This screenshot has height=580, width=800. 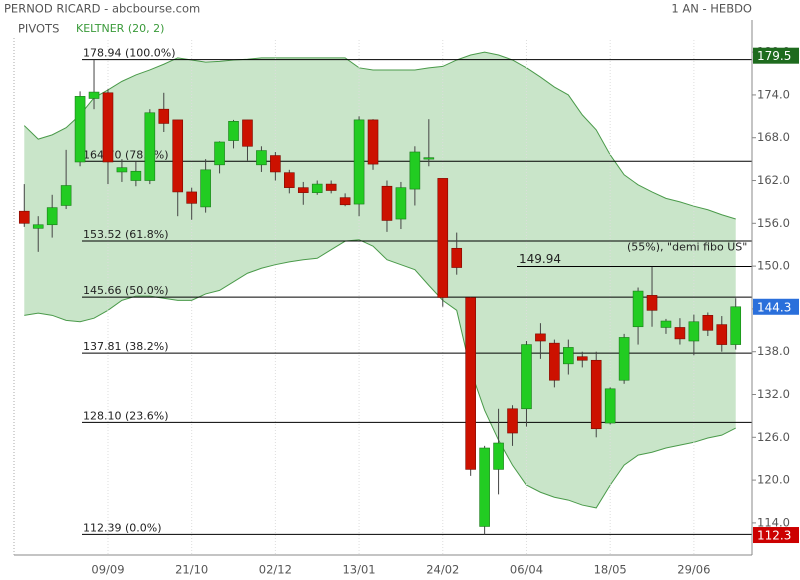 I want to click on y-tick-label: 132.0, so click(x=773, y=394).